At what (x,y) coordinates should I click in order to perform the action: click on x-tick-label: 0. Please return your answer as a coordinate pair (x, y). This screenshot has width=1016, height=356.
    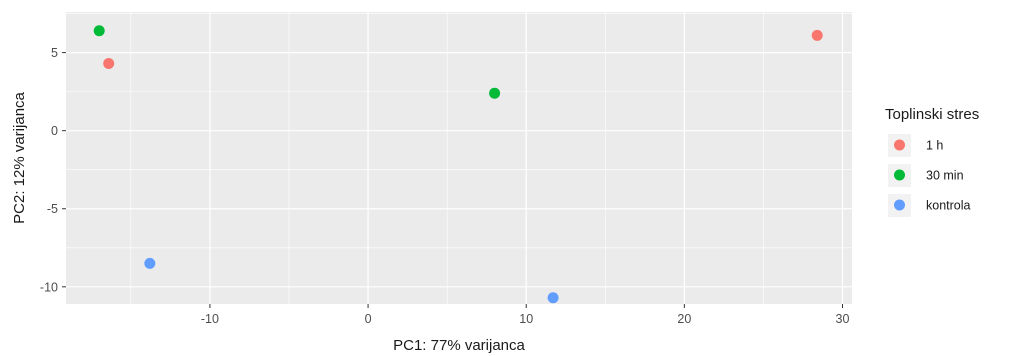
    Looking at the image, I should click on (368, 319).